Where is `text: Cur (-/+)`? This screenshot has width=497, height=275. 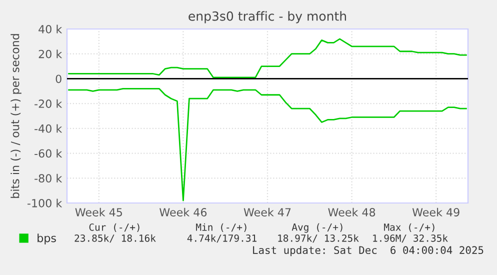
text: Cur (-/+) is located at coordinates (114, 227).